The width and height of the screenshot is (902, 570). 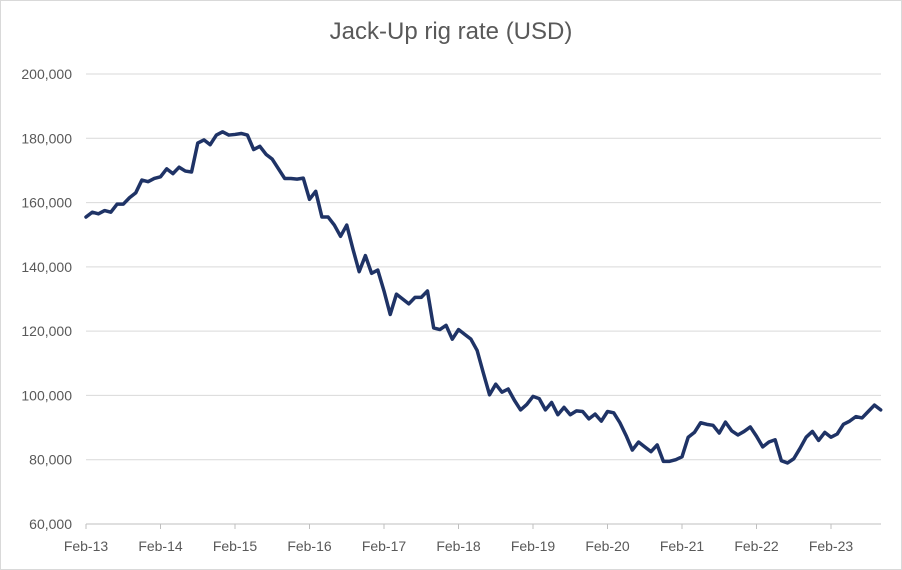 I want to click on x-tick-label: Feb-22, so click(x=756, y=546).